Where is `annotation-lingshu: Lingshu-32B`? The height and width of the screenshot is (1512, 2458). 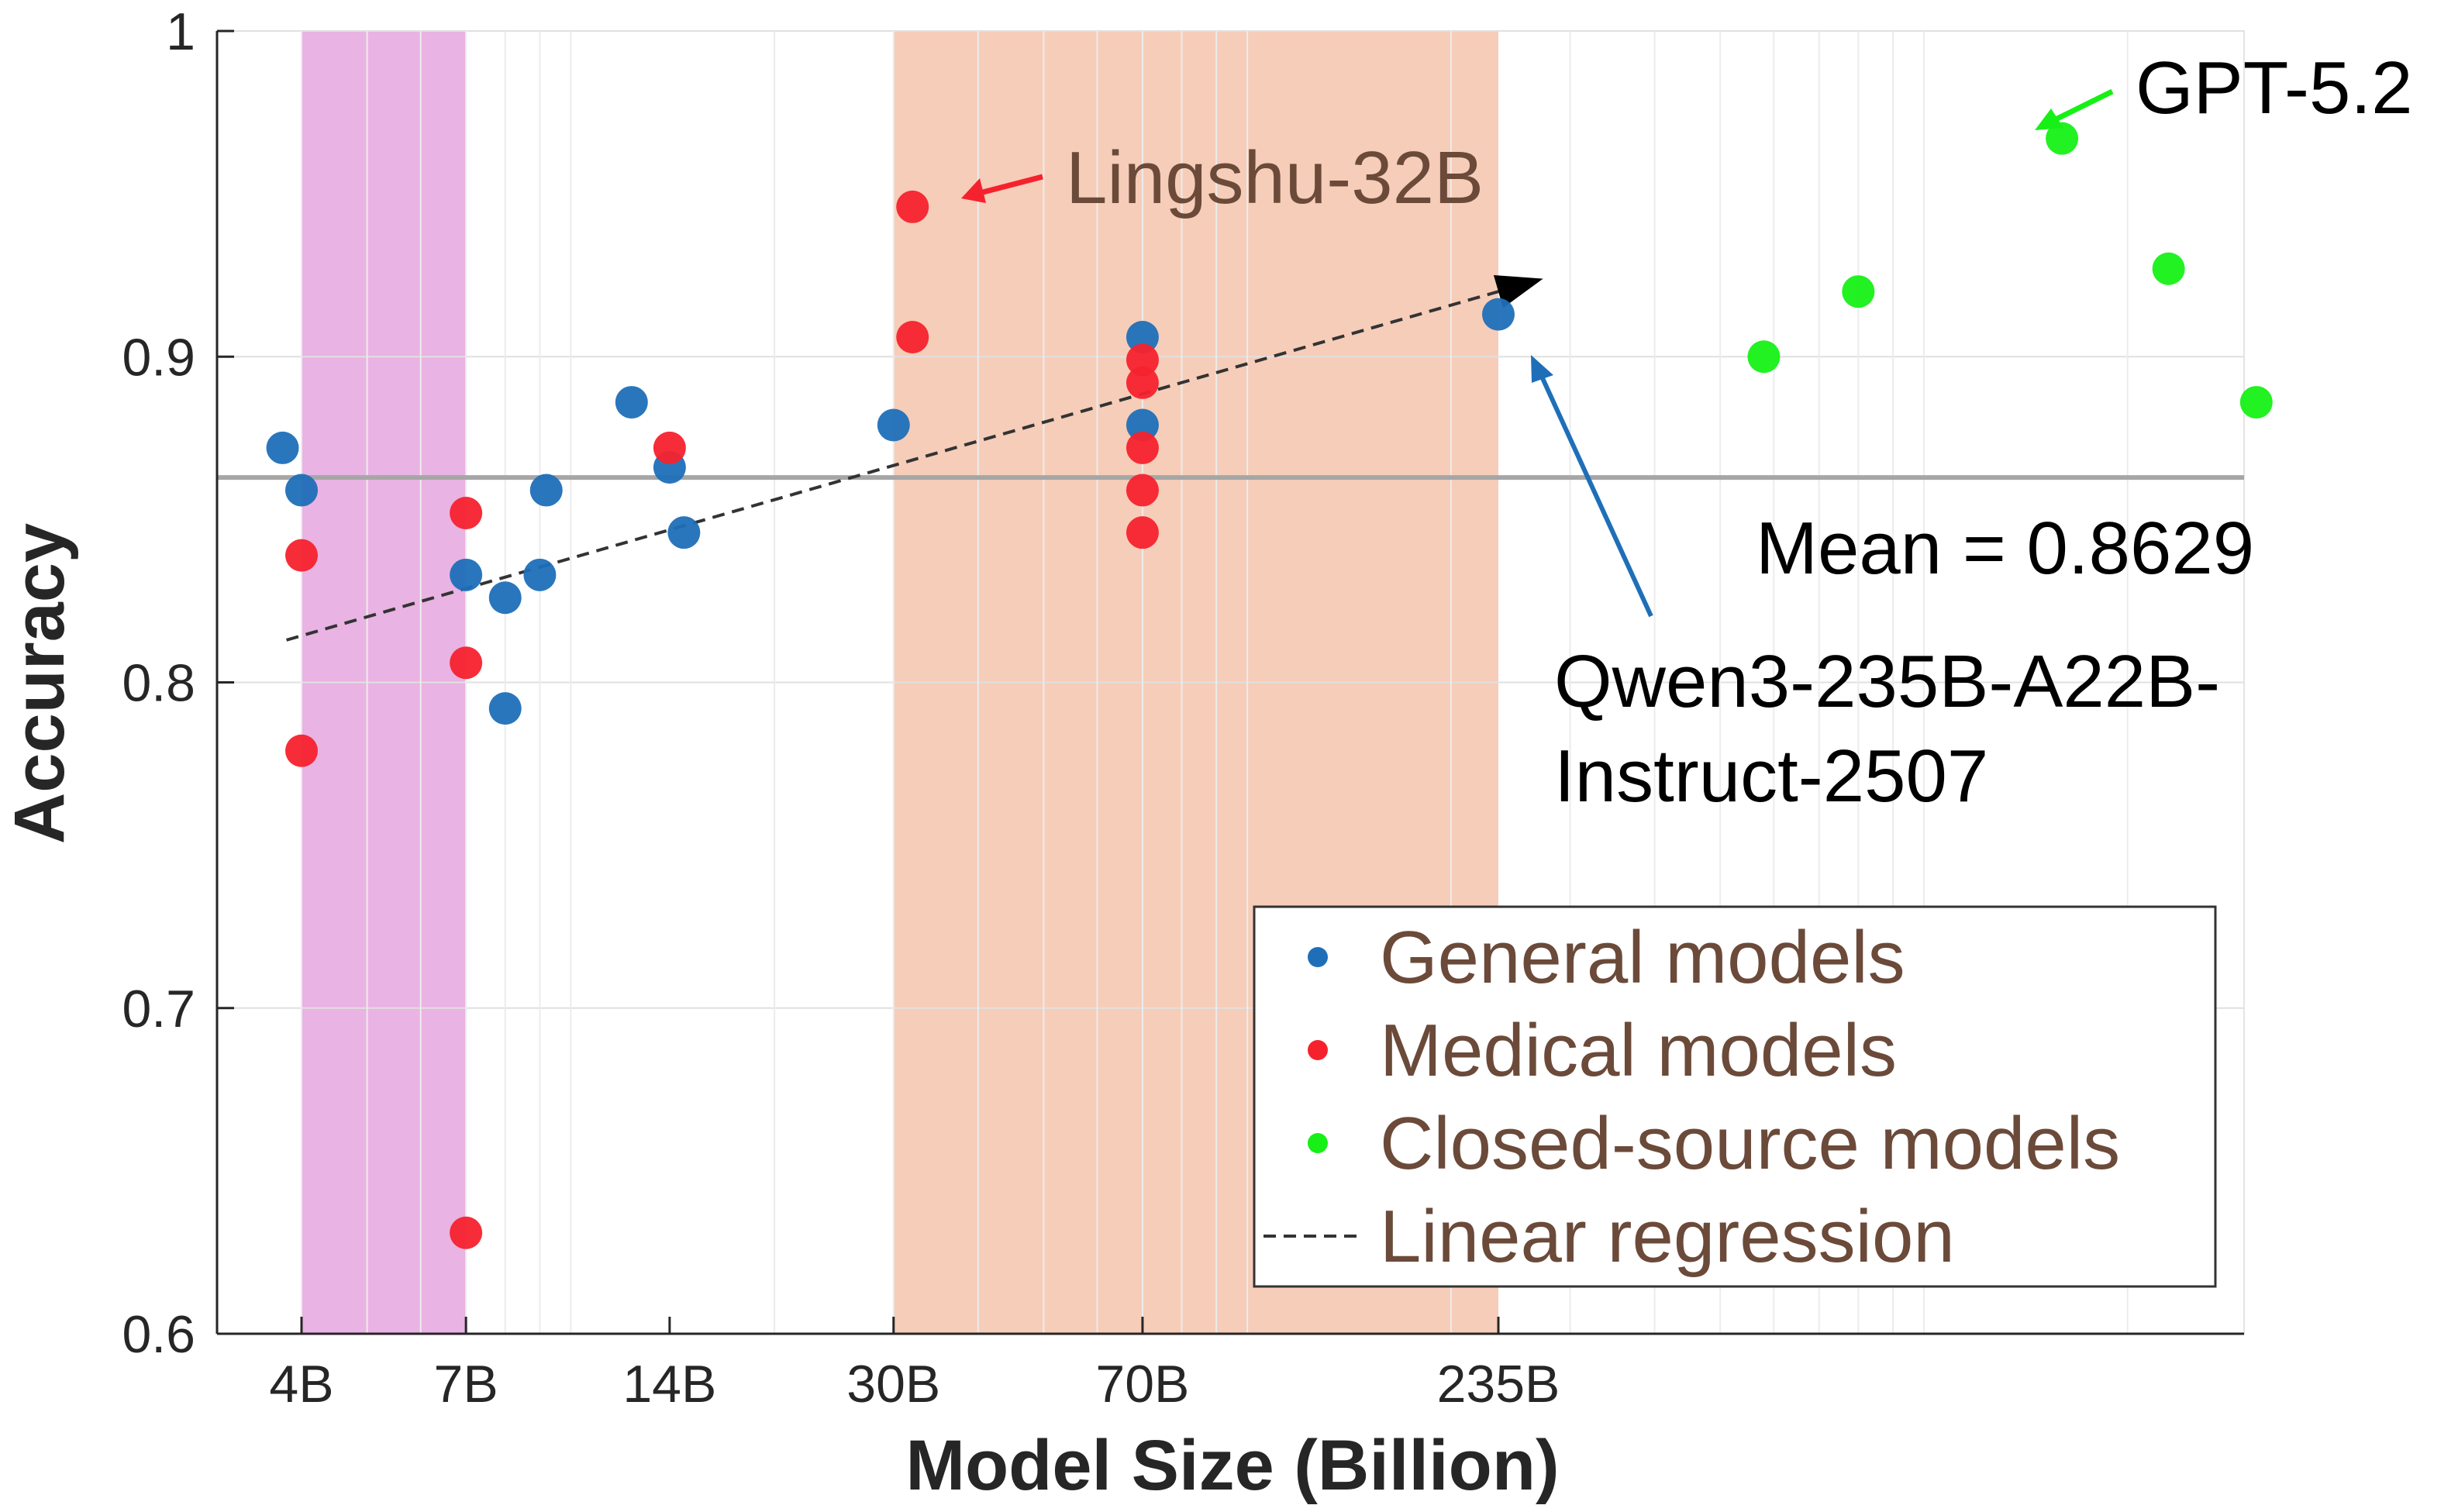 annotation-lingshu: Lingshu-32B is located at coordinates (1222, 177).